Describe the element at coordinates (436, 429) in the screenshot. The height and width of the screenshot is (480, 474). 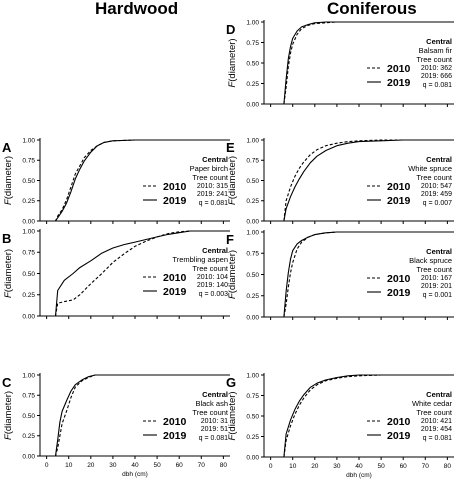
I see `tree-count-2019: 2019: 454` at that location.